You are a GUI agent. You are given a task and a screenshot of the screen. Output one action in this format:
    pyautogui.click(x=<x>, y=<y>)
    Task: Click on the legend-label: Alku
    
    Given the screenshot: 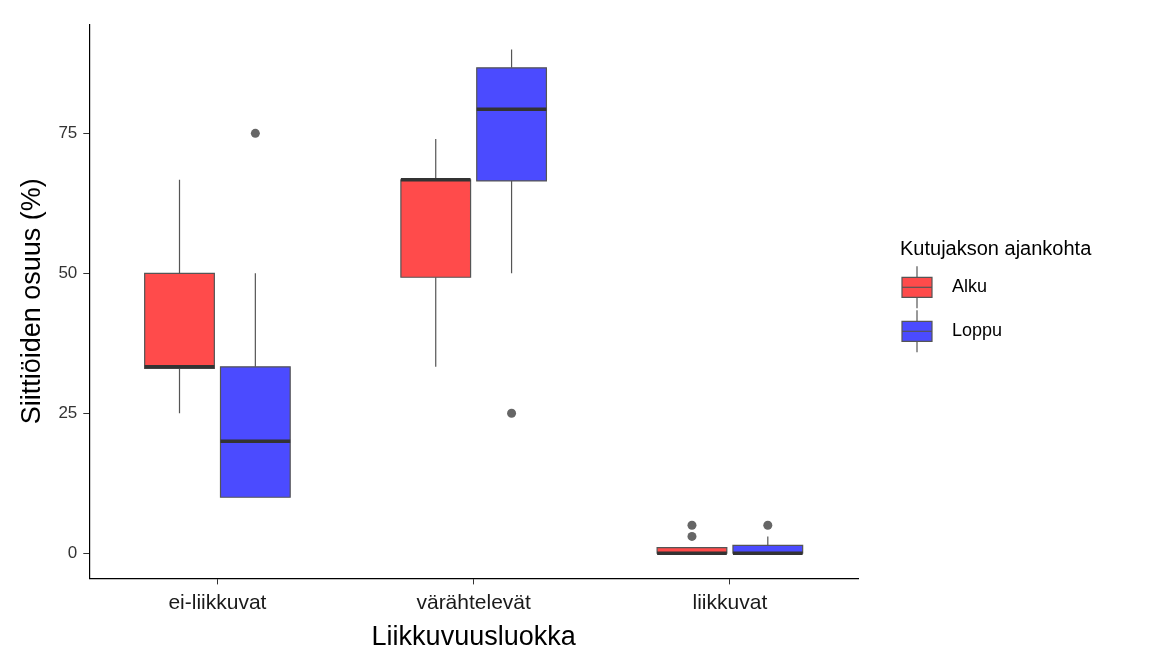 What is the action you would take?
    pyautogui.click(x=970, y=286)
    